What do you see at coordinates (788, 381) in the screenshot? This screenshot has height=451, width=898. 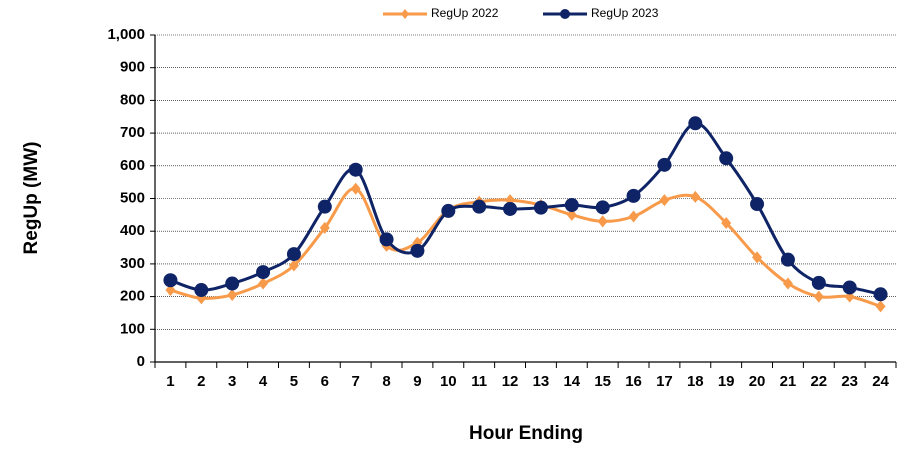 I see `x-tick-label: 21` at bounding box center [788, 381].